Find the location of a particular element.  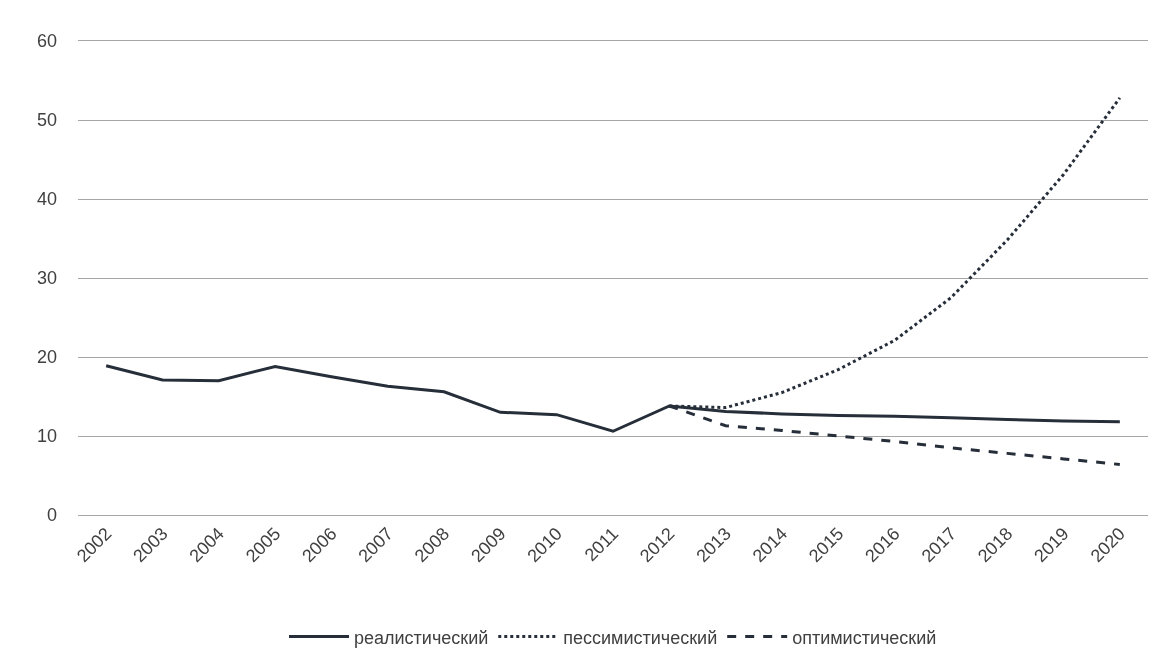

legend-label: оптимистический is located at coordinates (864, 637).